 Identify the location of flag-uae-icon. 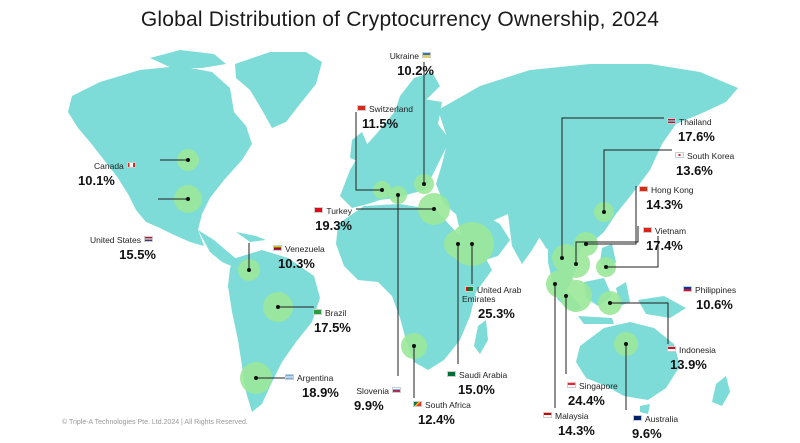
(469, 289).